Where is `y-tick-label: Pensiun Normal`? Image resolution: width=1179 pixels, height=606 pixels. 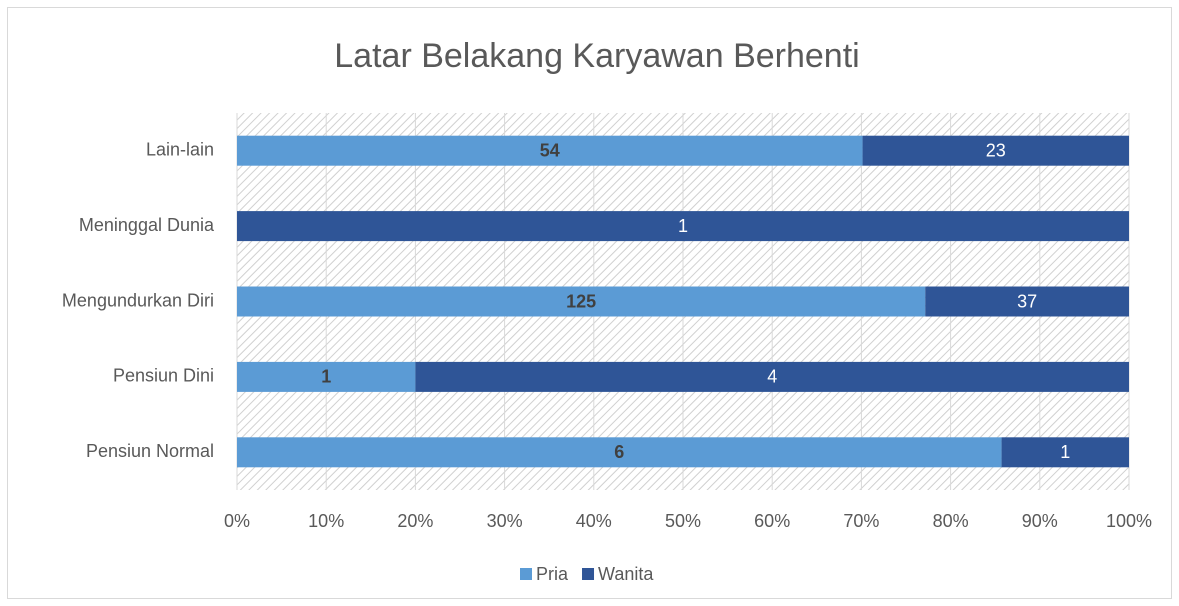 y-tick-label: Pensiun Normal is located at coordinates (150, 451).